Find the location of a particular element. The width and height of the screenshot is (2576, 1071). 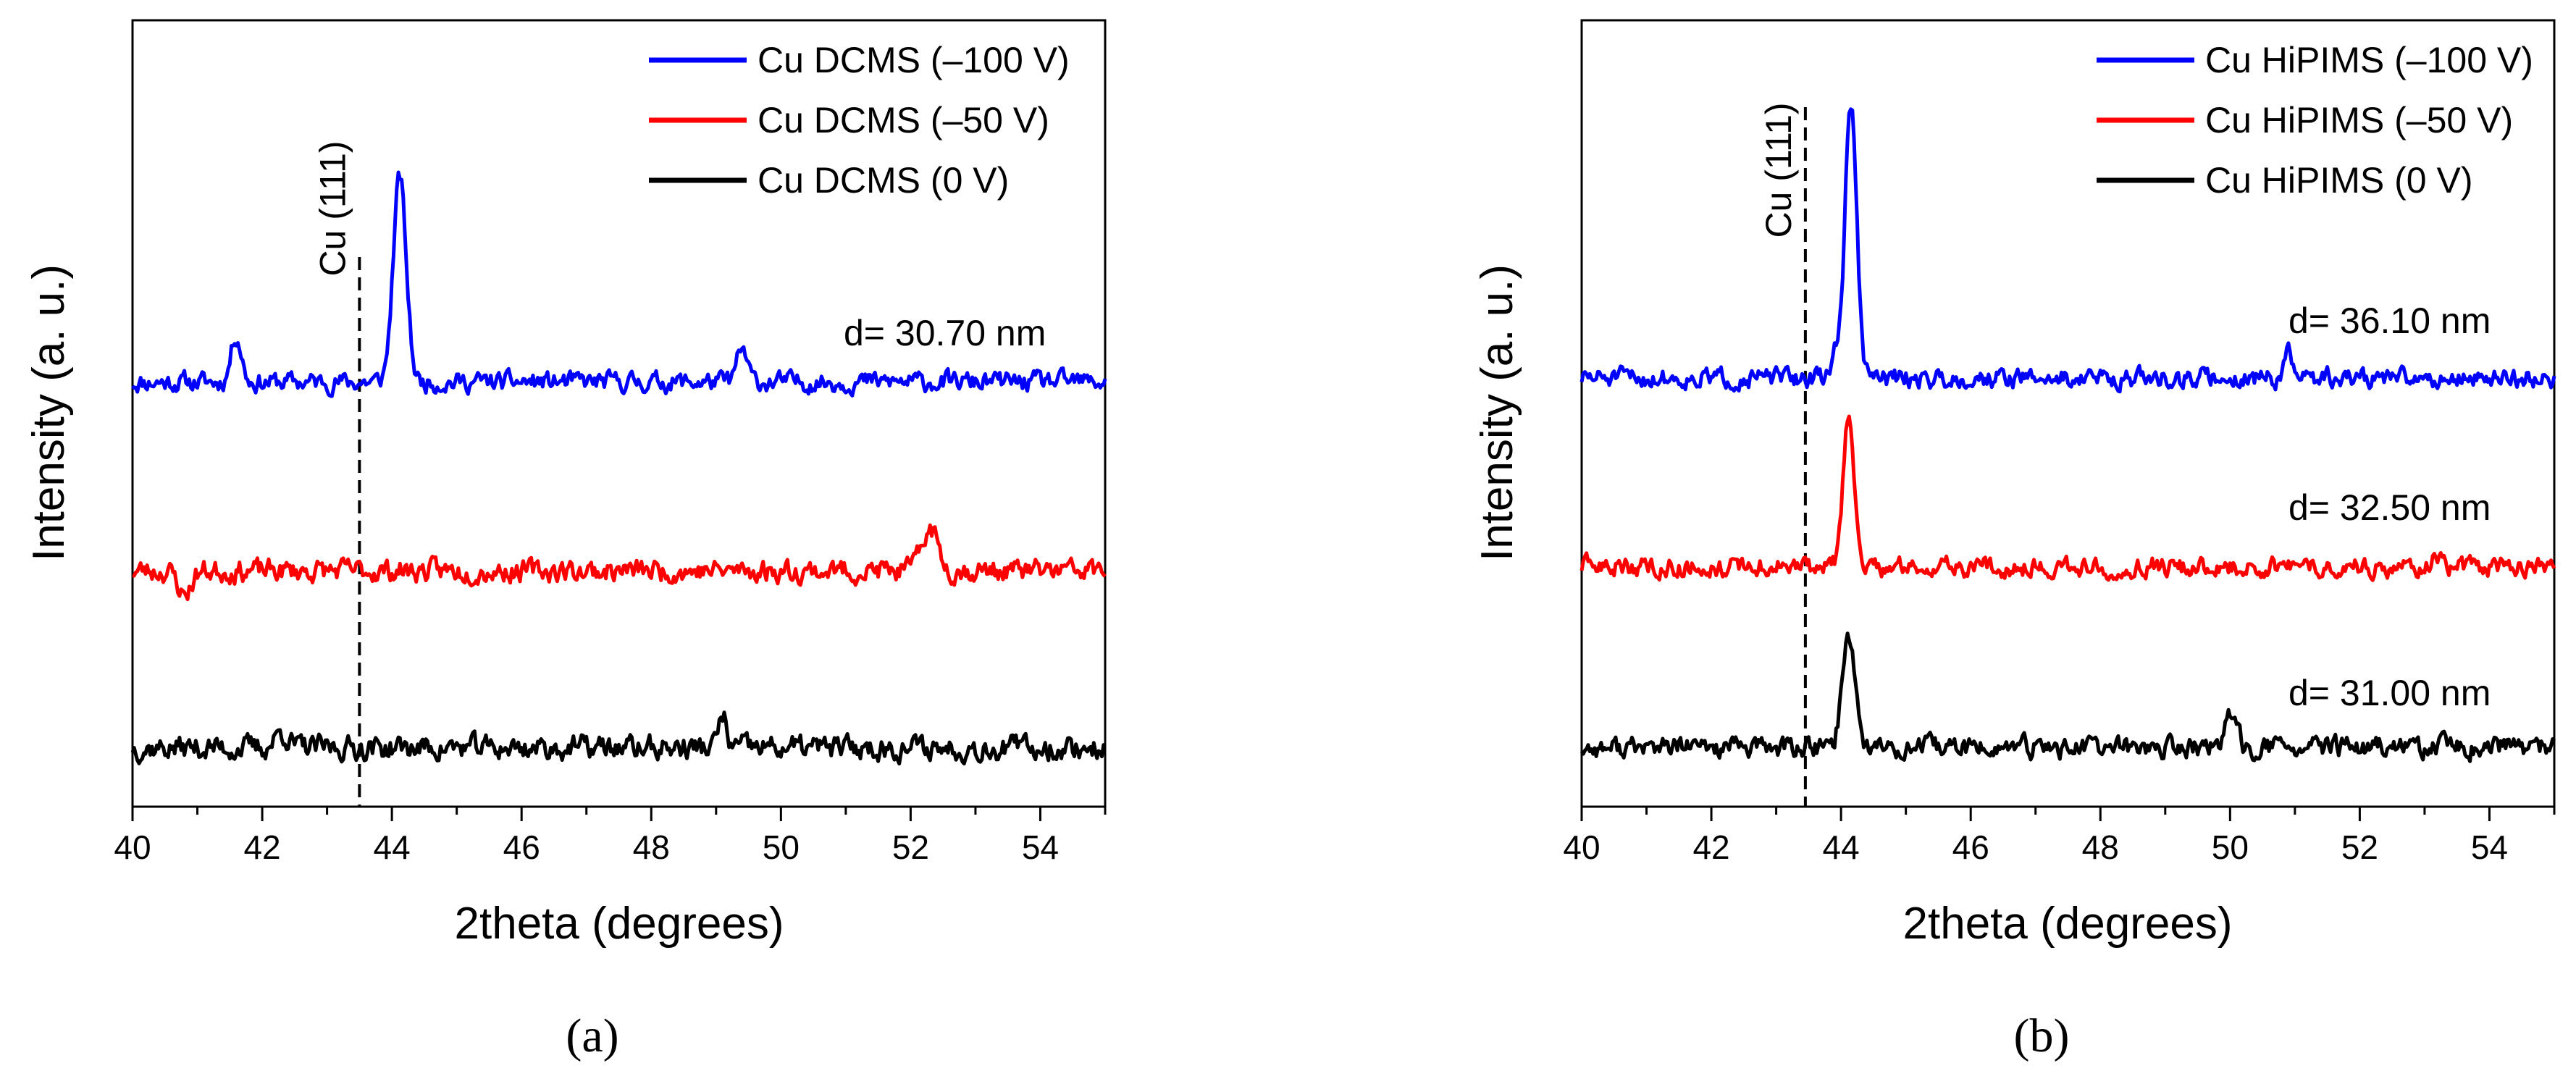

legend-label: Cu DCMS (–50 V) is located at coordinates (903, 120).